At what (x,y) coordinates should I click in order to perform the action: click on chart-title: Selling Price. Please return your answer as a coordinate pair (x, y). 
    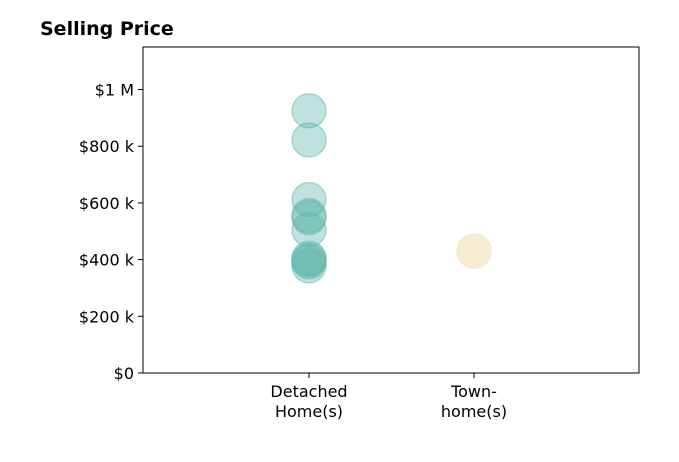
    Looking at the image, I should click on (107, 29).